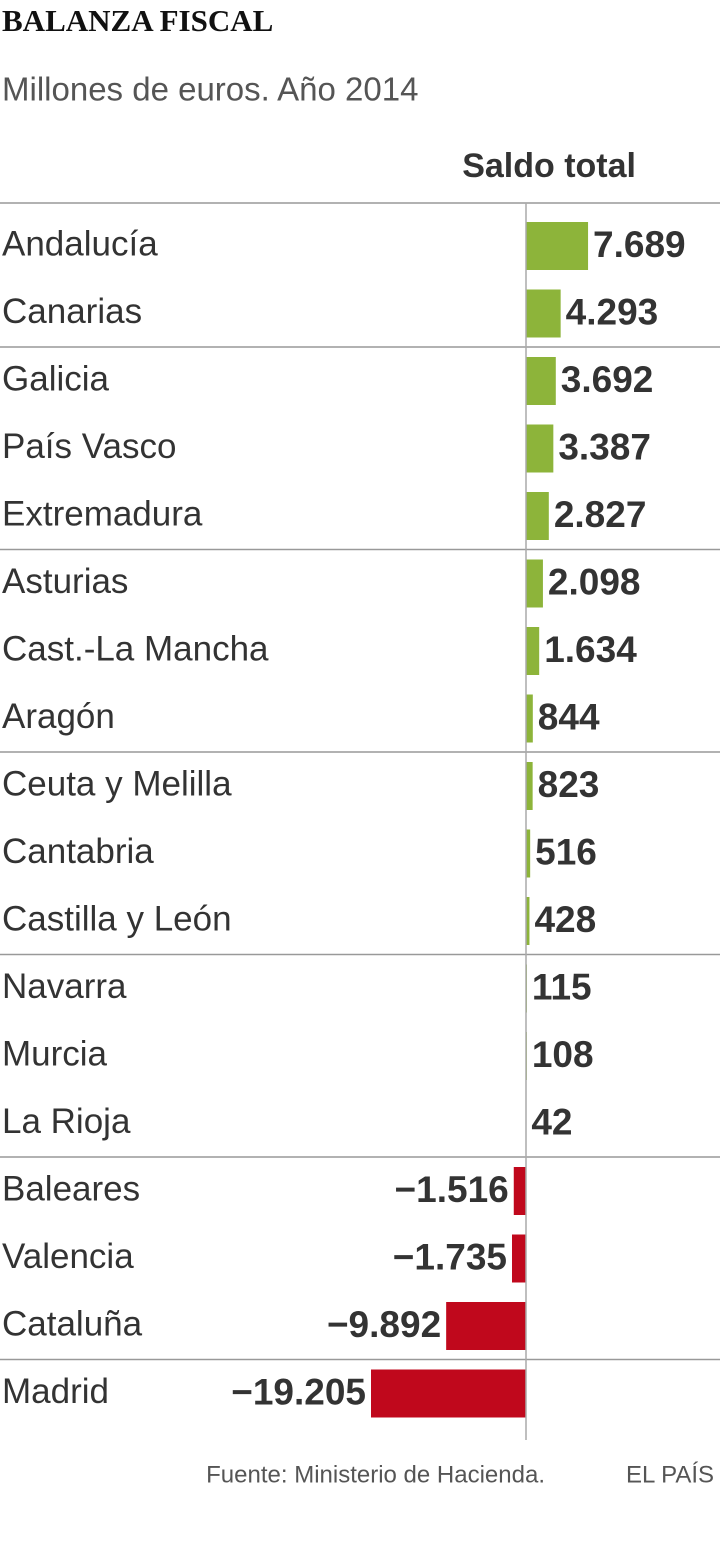 The height and width of the screenshot is (1556, 720). What do you see at coordinates (137, 20) in the screenshot?
I see `chart-title: BALANZA FISCAL` at bounding box center [137, 20].